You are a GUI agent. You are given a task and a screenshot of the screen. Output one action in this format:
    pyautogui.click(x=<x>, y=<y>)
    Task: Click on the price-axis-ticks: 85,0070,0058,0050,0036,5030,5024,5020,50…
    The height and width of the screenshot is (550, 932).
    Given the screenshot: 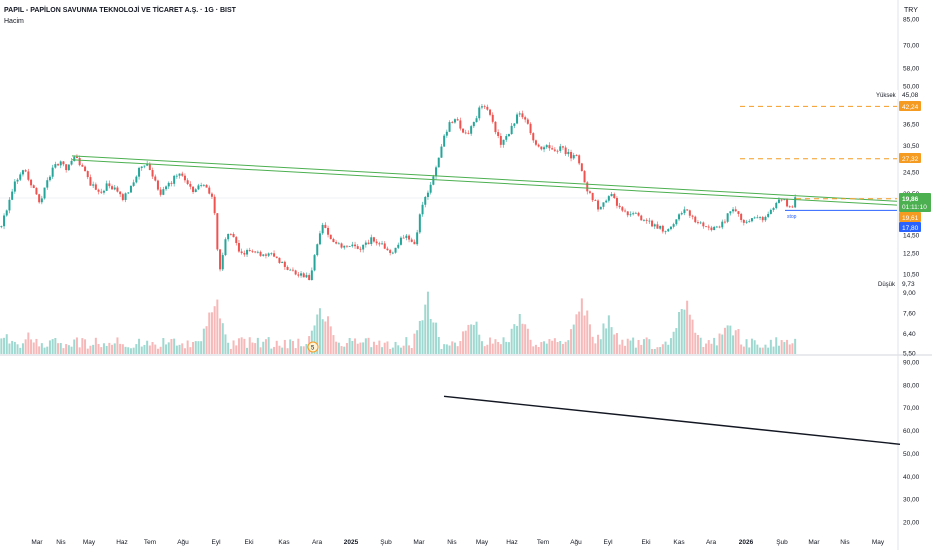 What is the action you would take?
    pyautogui.click(x=911, y=187)
    